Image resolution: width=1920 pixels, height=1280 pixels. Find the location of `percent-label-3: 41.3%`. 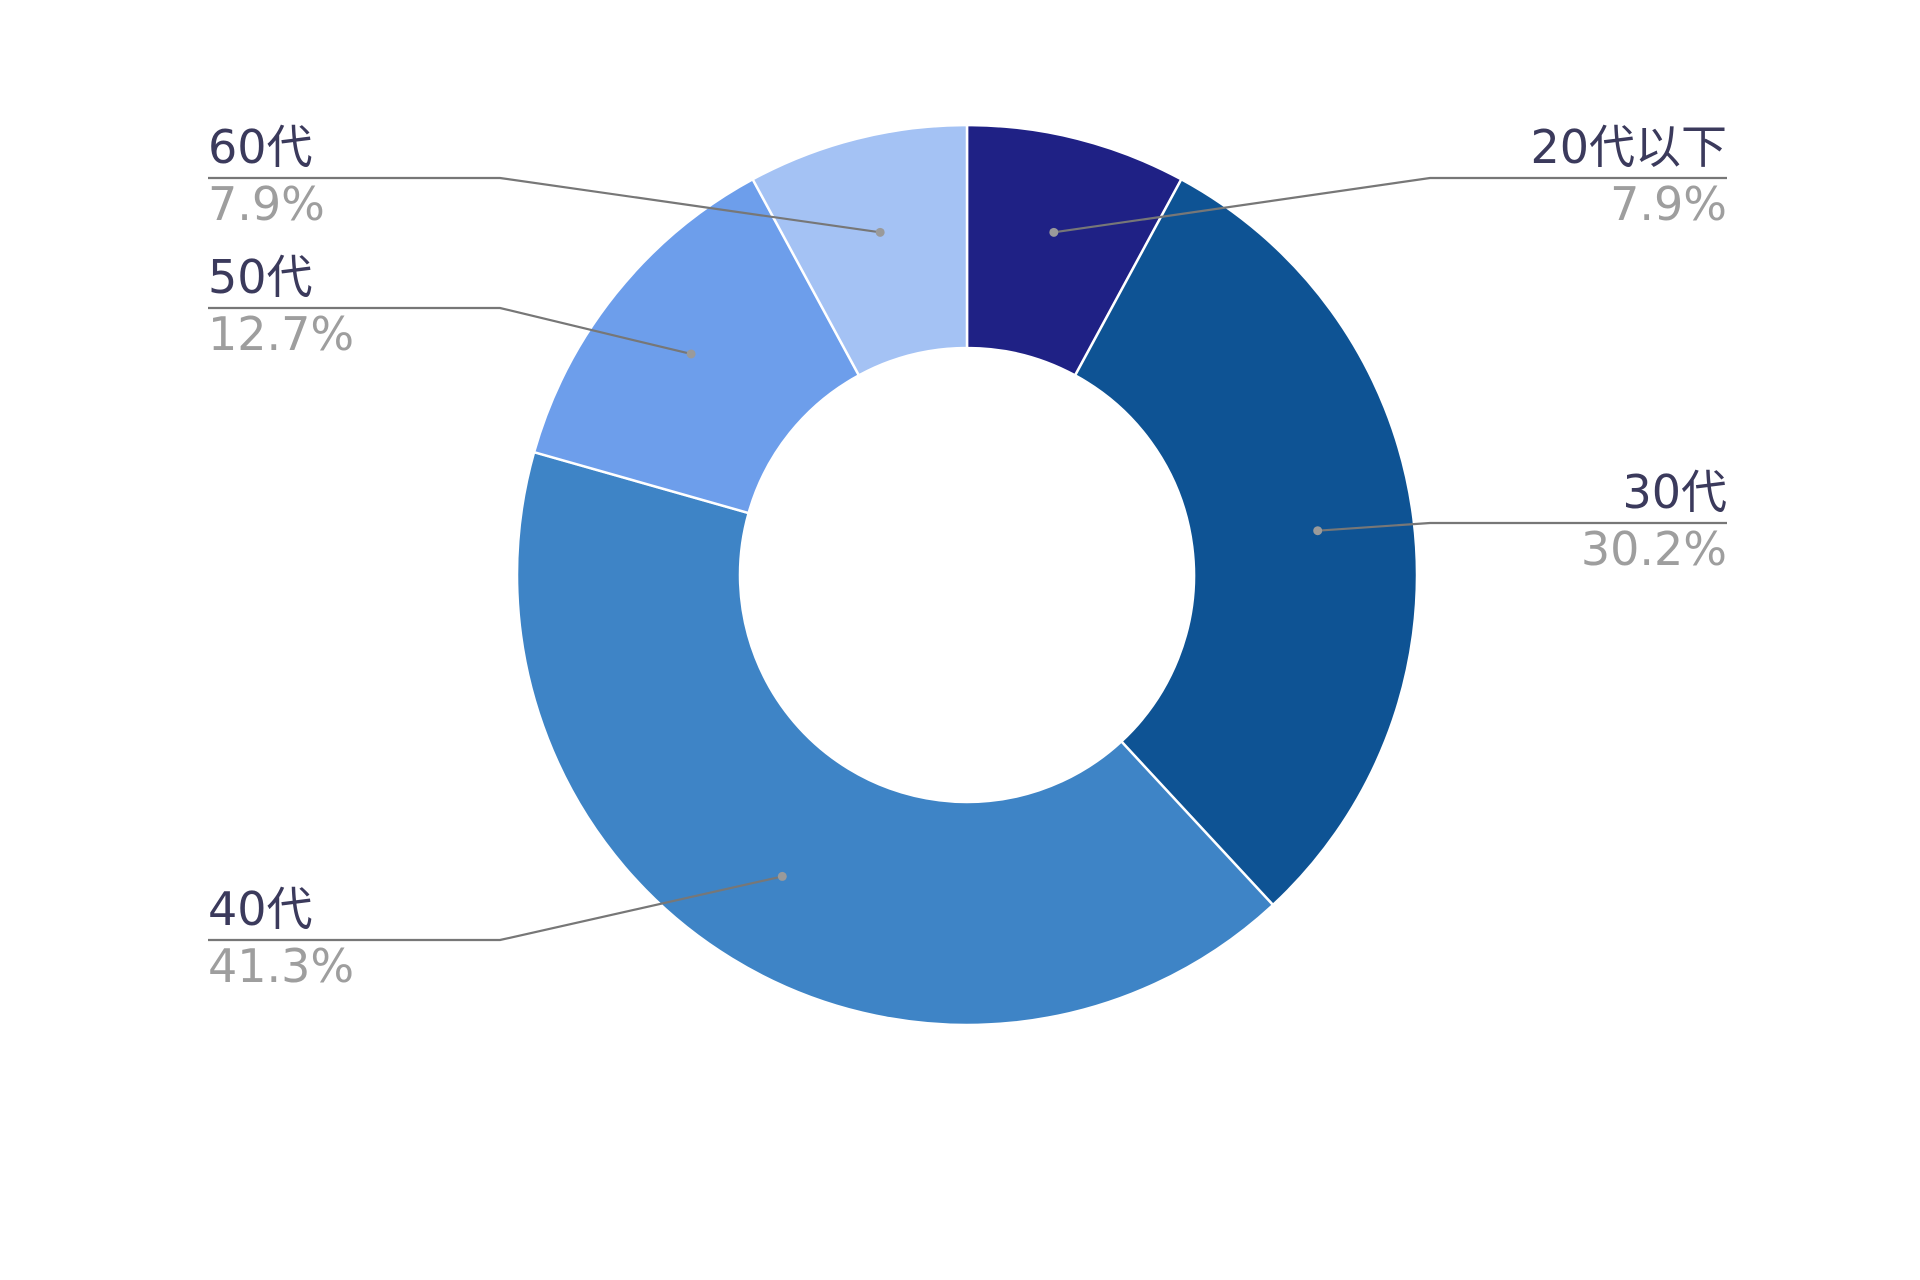

percent-label-3: 41.3% is located at coordinates (281, 966).